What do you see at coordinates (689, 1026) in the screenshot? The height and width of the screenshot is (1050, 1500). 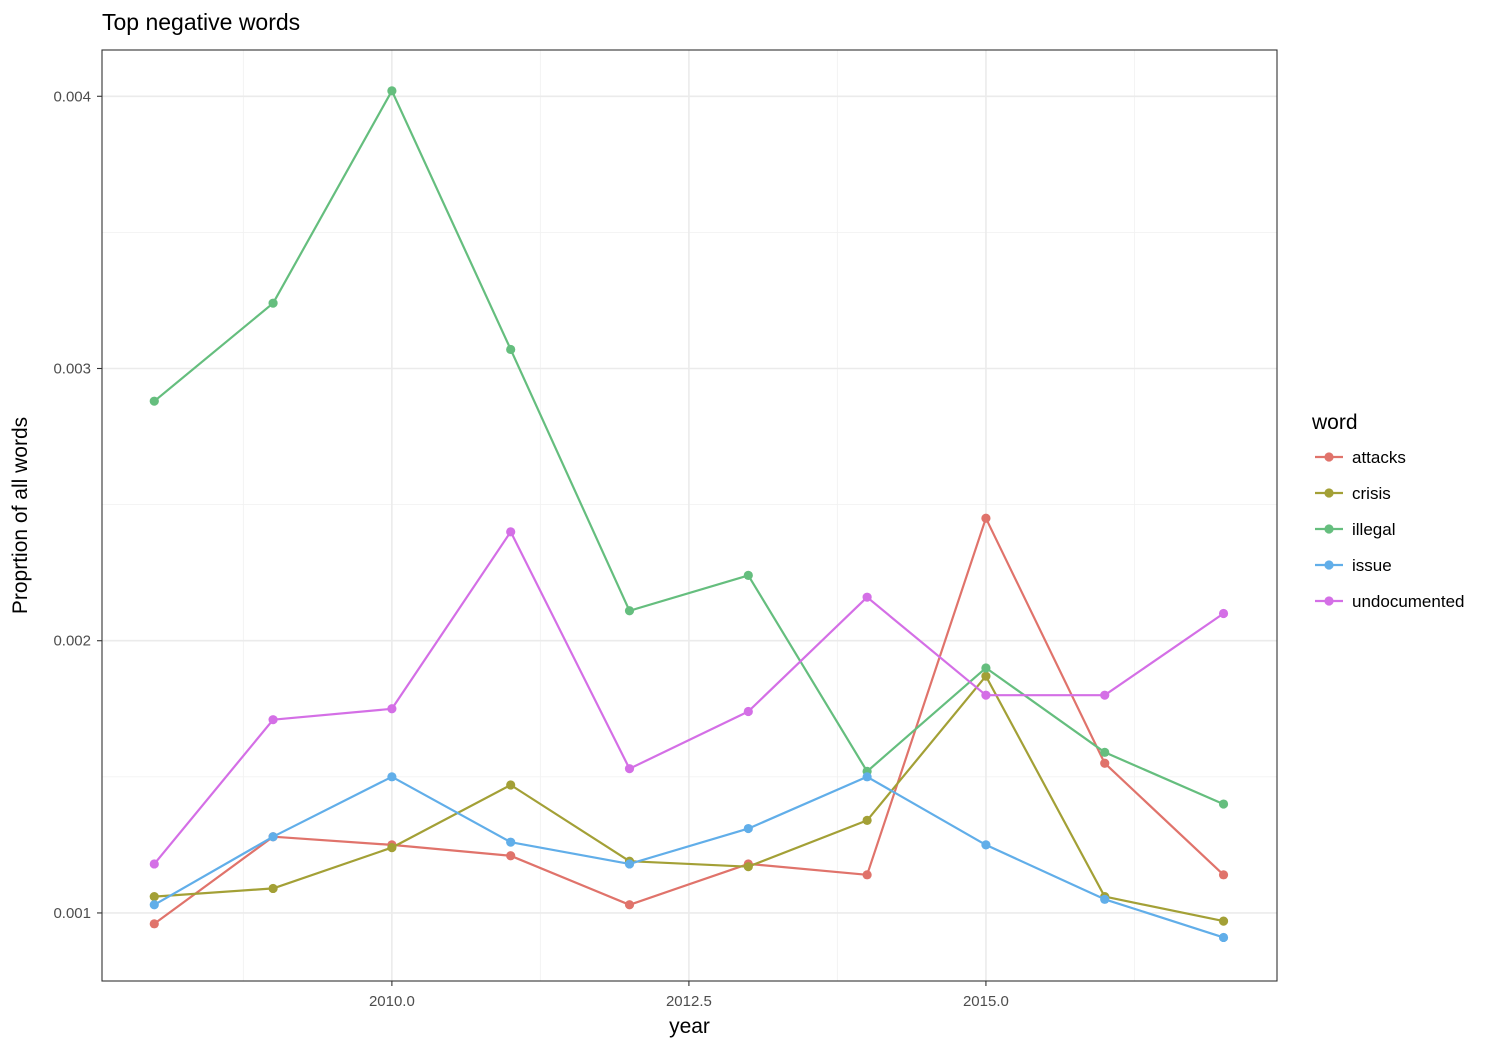 I see `x-axis-title: year` at bounding box center [689, 1026].